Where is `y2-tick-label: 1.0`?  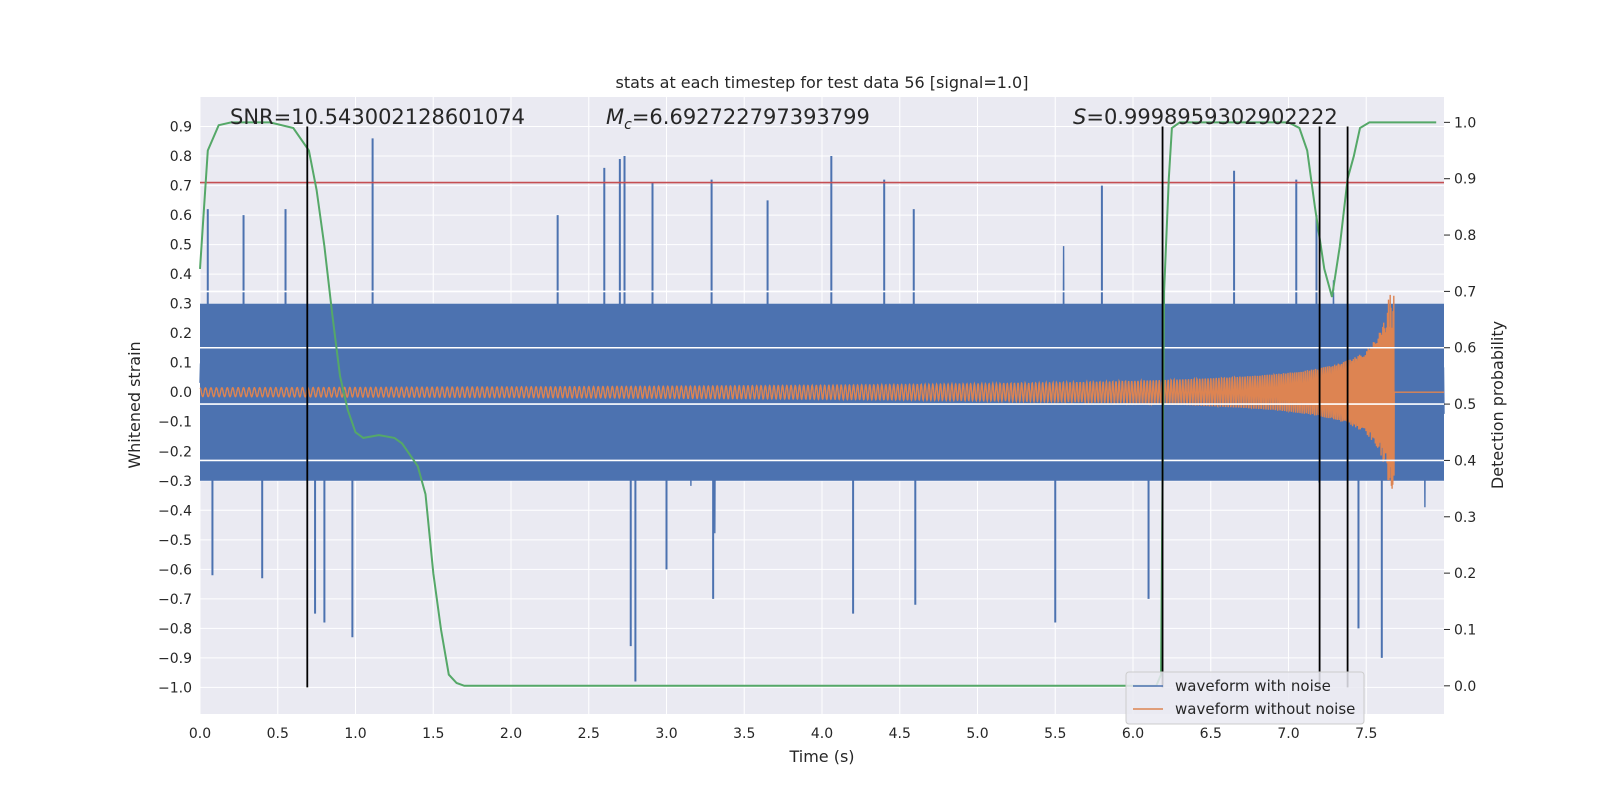 y2-tick-label: 1.0 is located at coordinates (1465, 123).